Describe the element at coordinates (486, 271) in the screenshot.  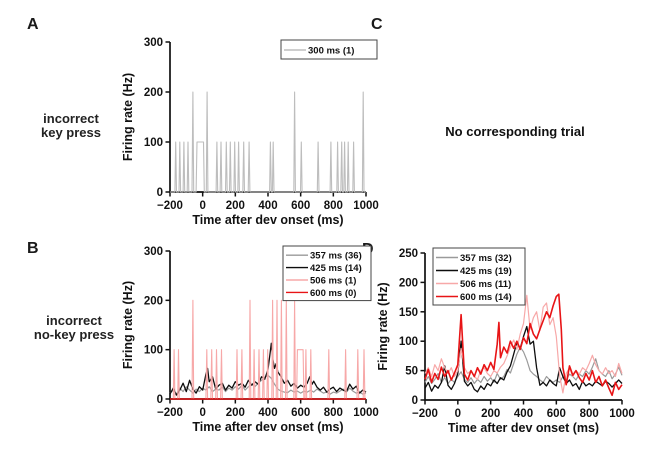
I see `legend-label: 425 ms (19)` at that location.